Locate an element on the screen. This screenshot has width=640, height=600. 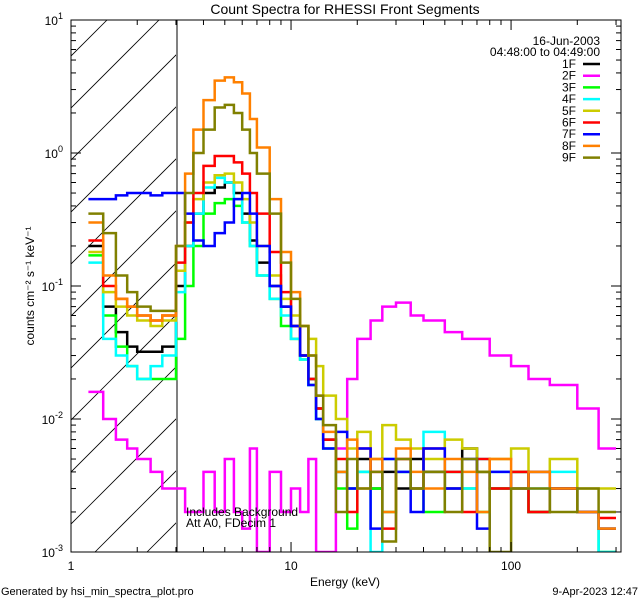
y-axis-label: counts cm⁻² s⁻¹ keV⁻¹ is located at coordinates (30, 285).